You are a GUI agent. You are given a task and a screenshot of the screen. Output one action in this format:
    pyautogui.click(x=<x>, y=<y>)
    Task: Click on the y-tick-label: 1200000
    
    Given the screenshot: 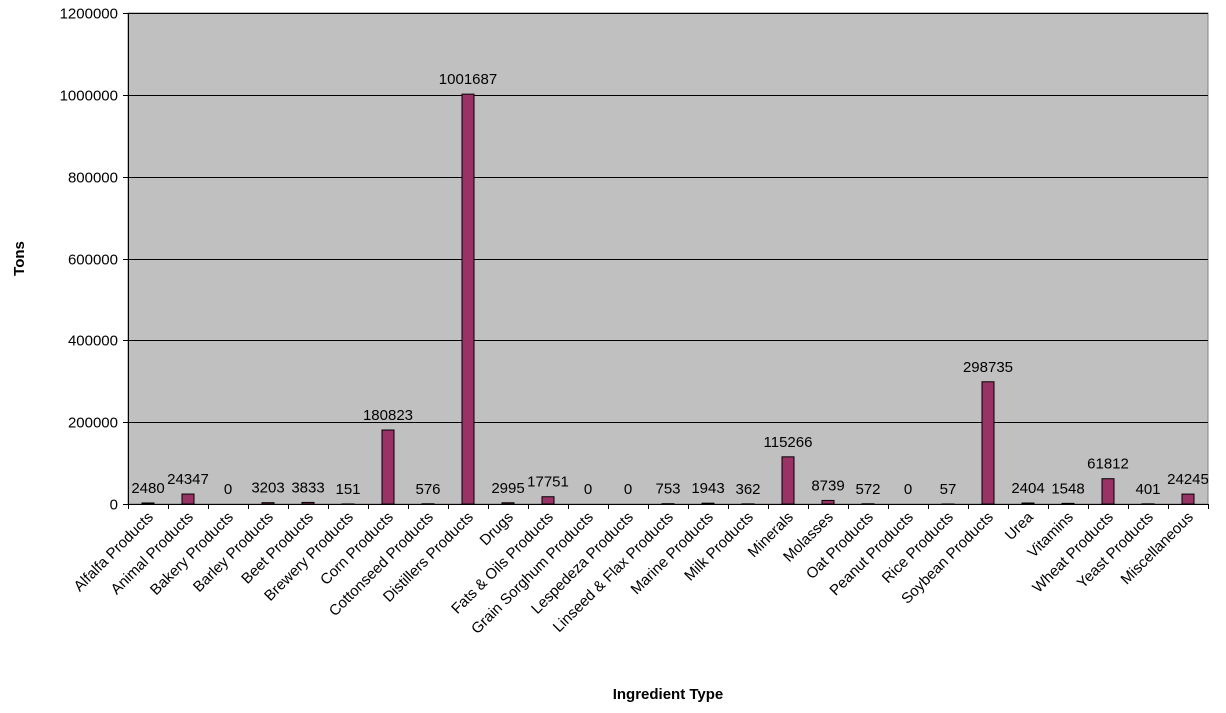 What is the action you would take?
    pyautogui.click(x=89, y=14)
    